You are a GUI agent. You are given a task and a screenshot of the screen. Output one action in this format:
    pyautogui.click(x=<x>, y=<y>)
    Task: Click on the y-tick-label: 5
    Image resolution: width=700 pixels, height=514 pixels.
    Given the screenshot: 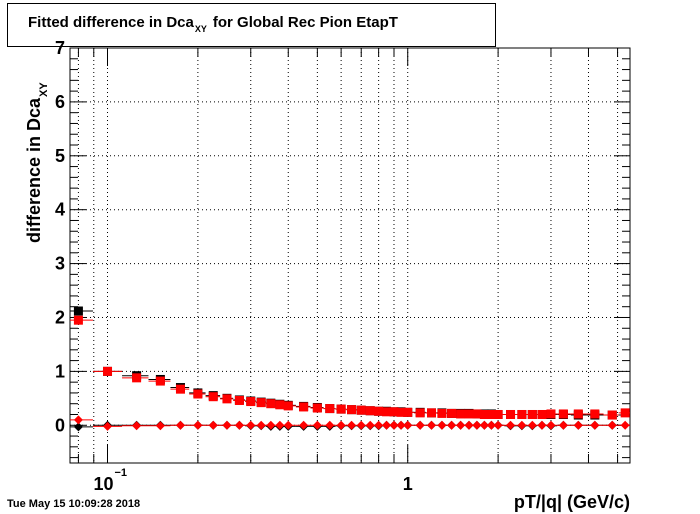 What is the action you would take?
    pyautogui.click(x=60, y=156)
    